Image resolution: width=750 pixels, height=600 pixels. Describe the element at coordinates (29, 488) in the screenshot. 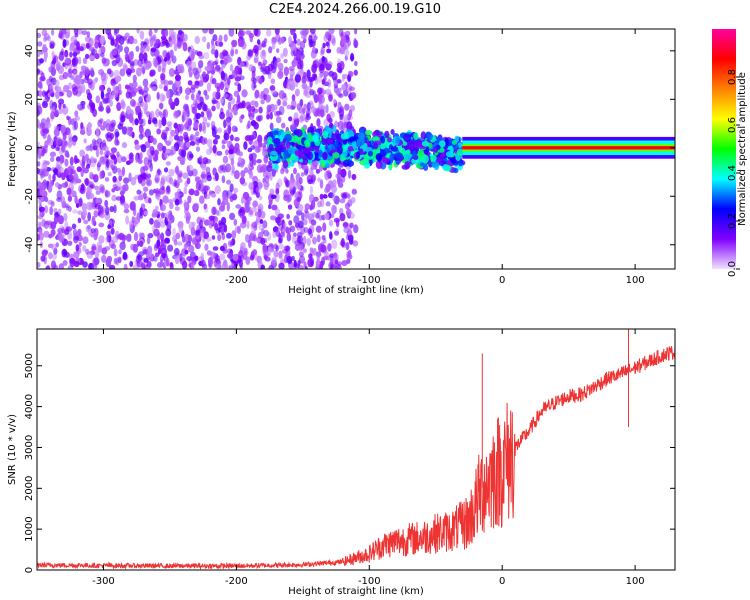

I see `snr-y-tick-label: 2000` at that location.